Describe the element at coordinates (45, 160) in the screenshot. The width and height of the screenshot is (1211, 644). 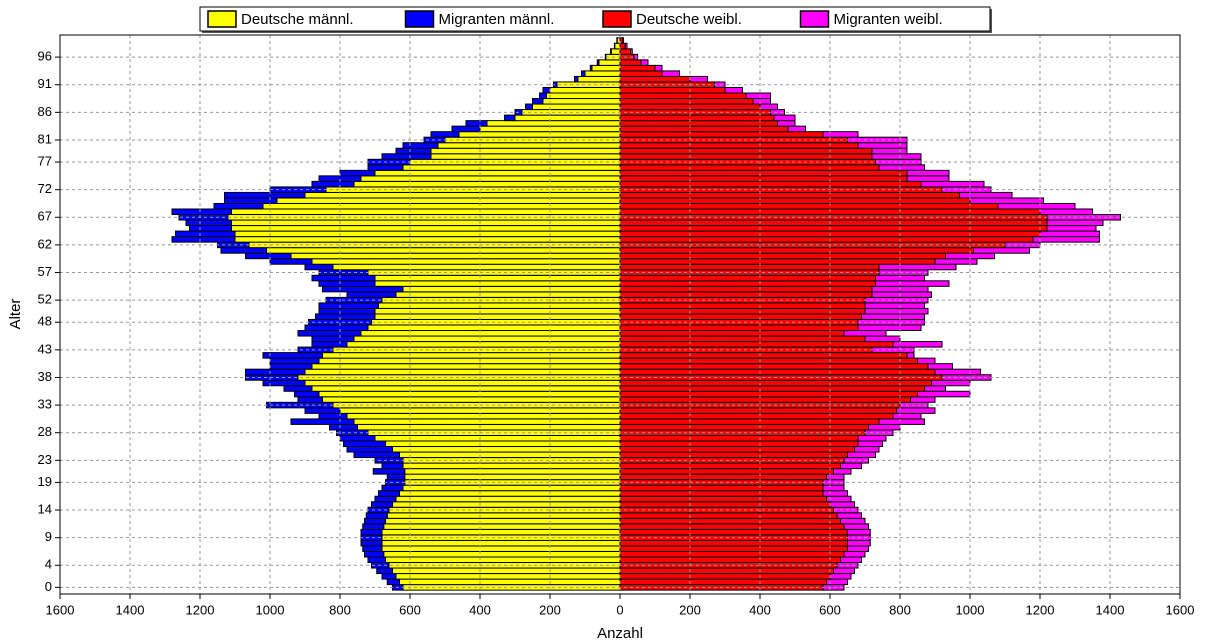
I see `y-tick-label: 77` at that location.